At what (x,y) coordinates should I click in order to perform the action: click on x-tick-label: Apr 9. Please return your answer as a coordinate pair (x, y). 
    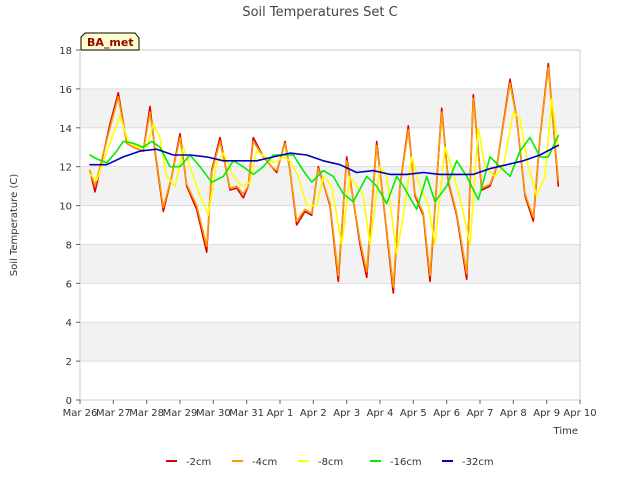
    Looking at the image, I should click on (546, 413).